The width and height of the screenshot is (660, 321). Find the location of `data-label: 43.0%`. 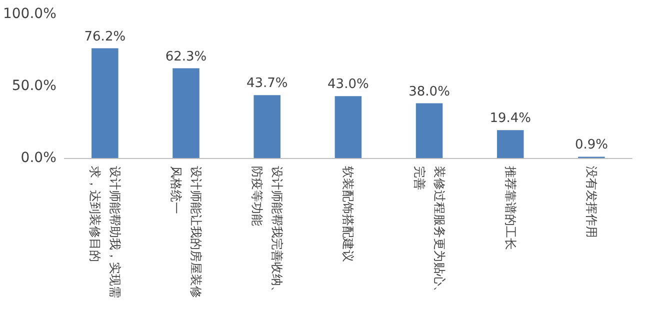

data-label: 43.0% is located at coordinates (348, 84).